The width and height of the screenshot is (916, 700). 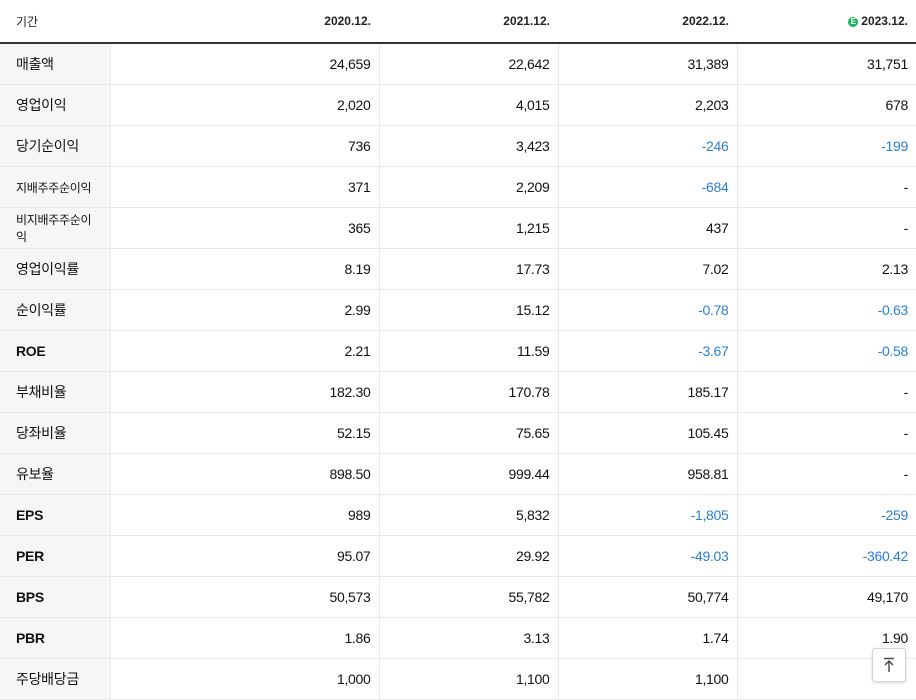 What do you see at coordinates (647, 228) in the screenshot?
I see `table-cell: 437` at bounding box center [647, 228].